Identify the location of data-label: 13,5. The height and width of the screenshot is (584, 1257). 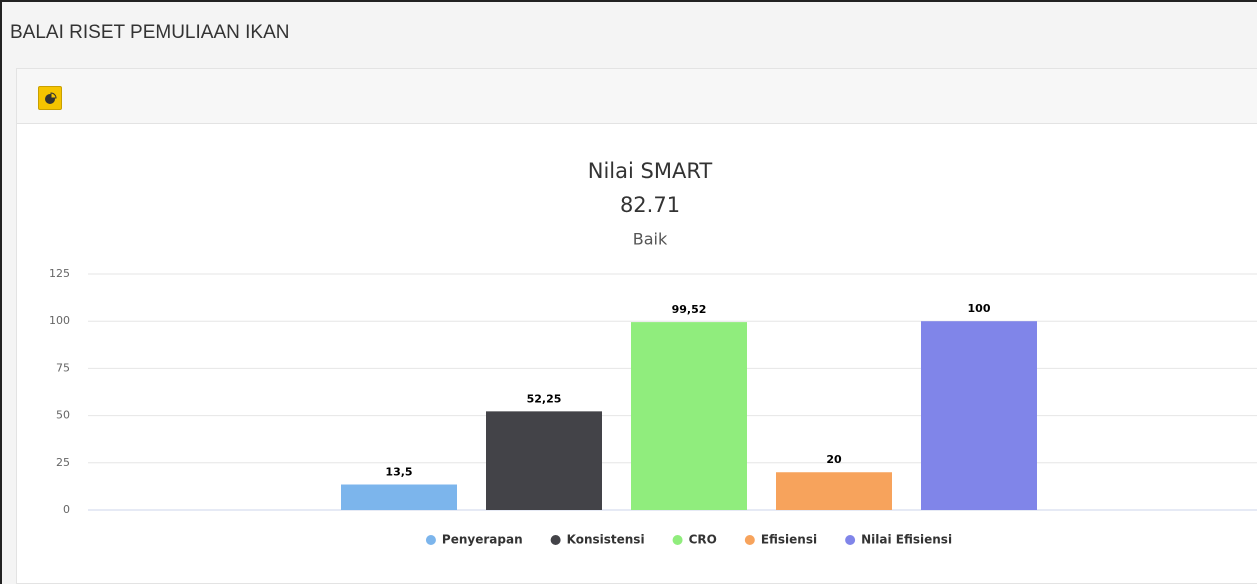
(398, 472).